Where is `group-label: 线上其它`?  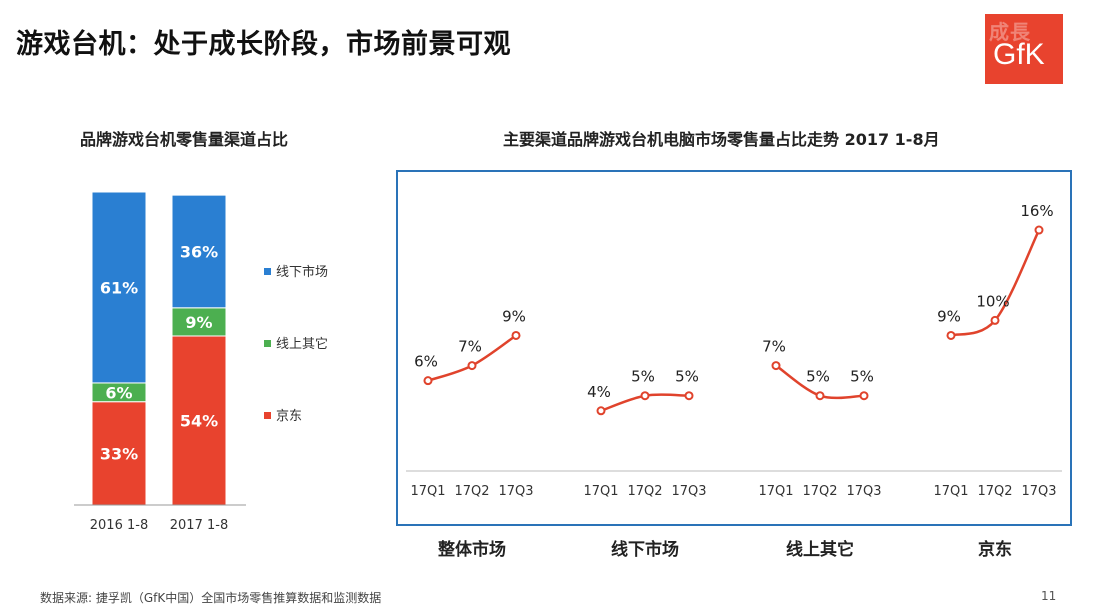
group-label: 线上其它 is located at coordinates (820, 550).